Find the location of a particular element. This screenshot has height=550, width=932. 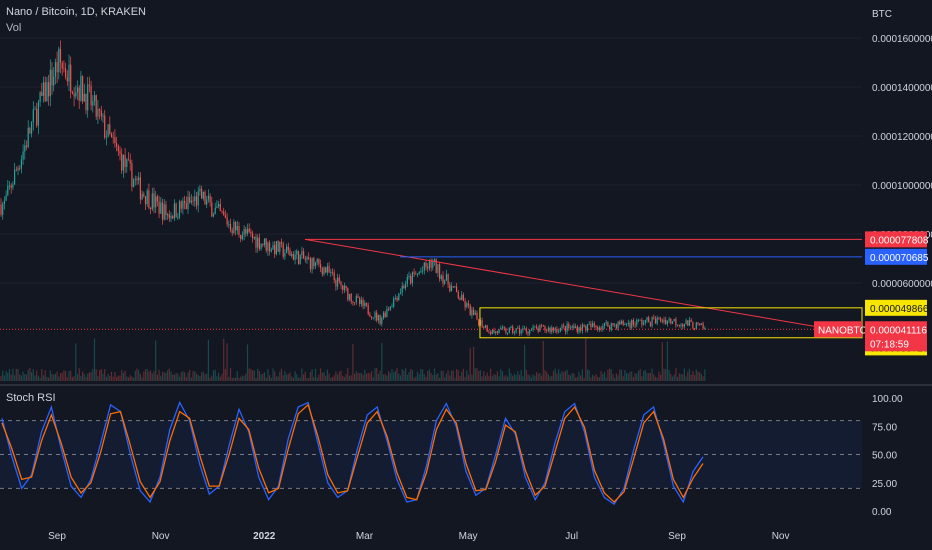

time-tick-label: Mar is located at coordinates (365, 536).